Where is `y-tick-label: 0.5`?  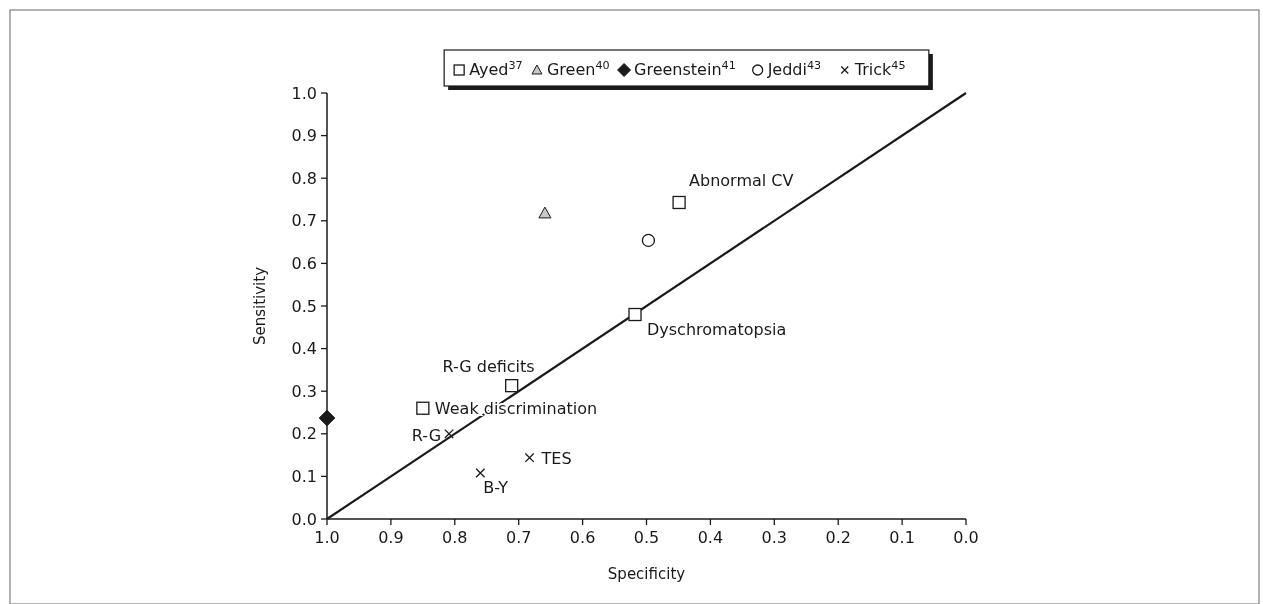 y-tick-label: 0.5 is located at coordinates (304, 306).